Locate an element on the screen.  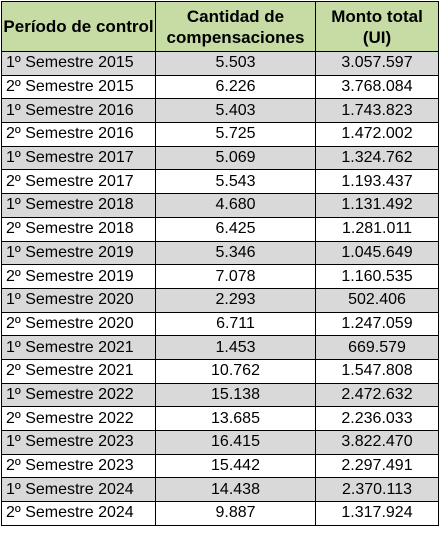
table-row: 1º Semestre 2021 1.453 669.579 is located at coordinates (220, 347).